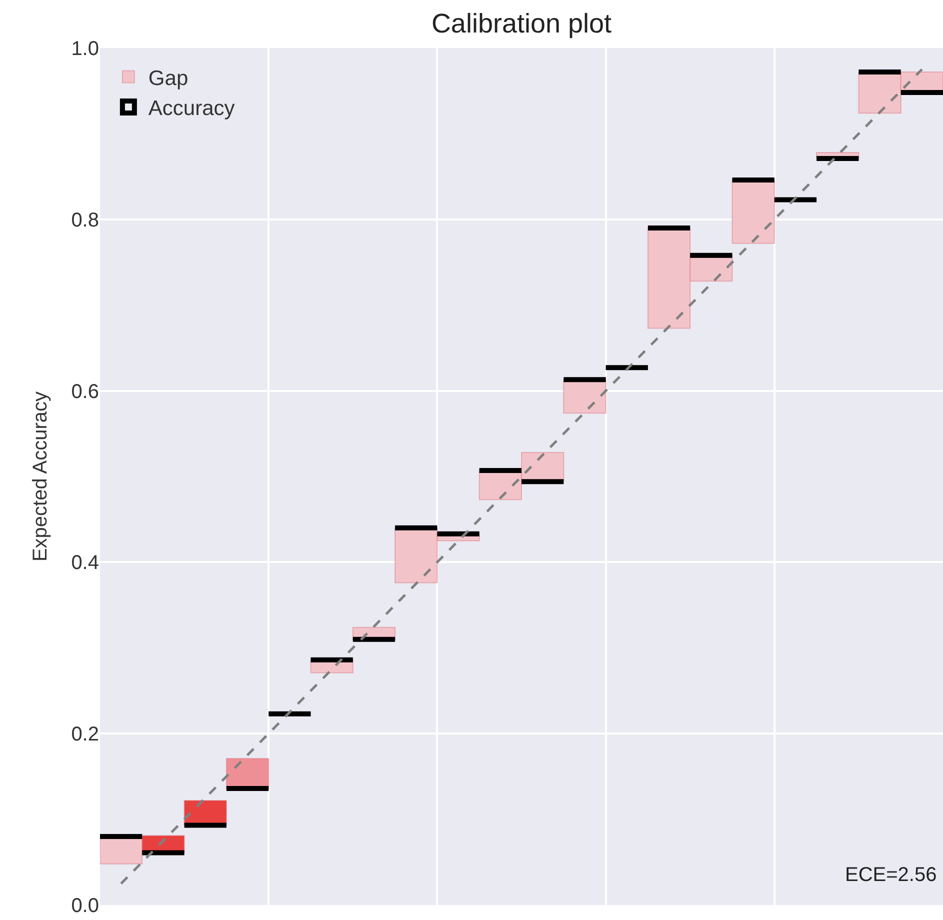  What do you see at coordinates (85, 563) in the screenshot?
I see `y-tick-label: 0.4` at bounding box center [85, 563].